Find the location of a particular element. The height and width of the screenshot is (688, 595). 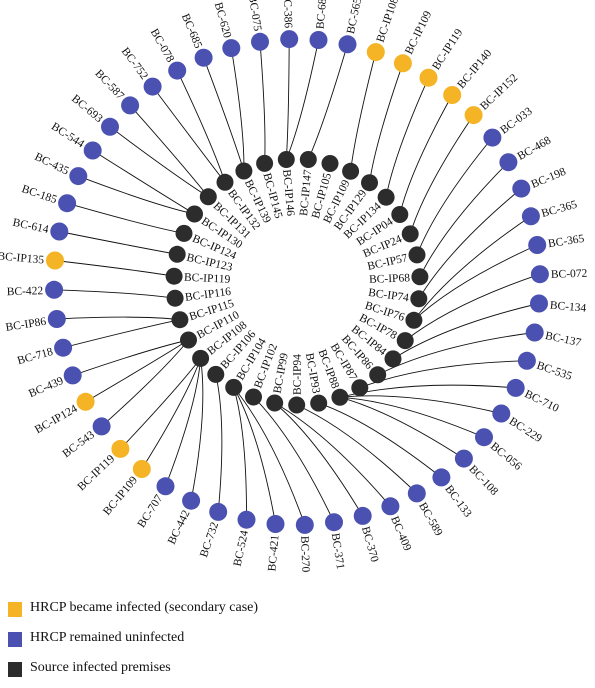

legend-item-source: Source infected premises is located at coordinates (298, 670).